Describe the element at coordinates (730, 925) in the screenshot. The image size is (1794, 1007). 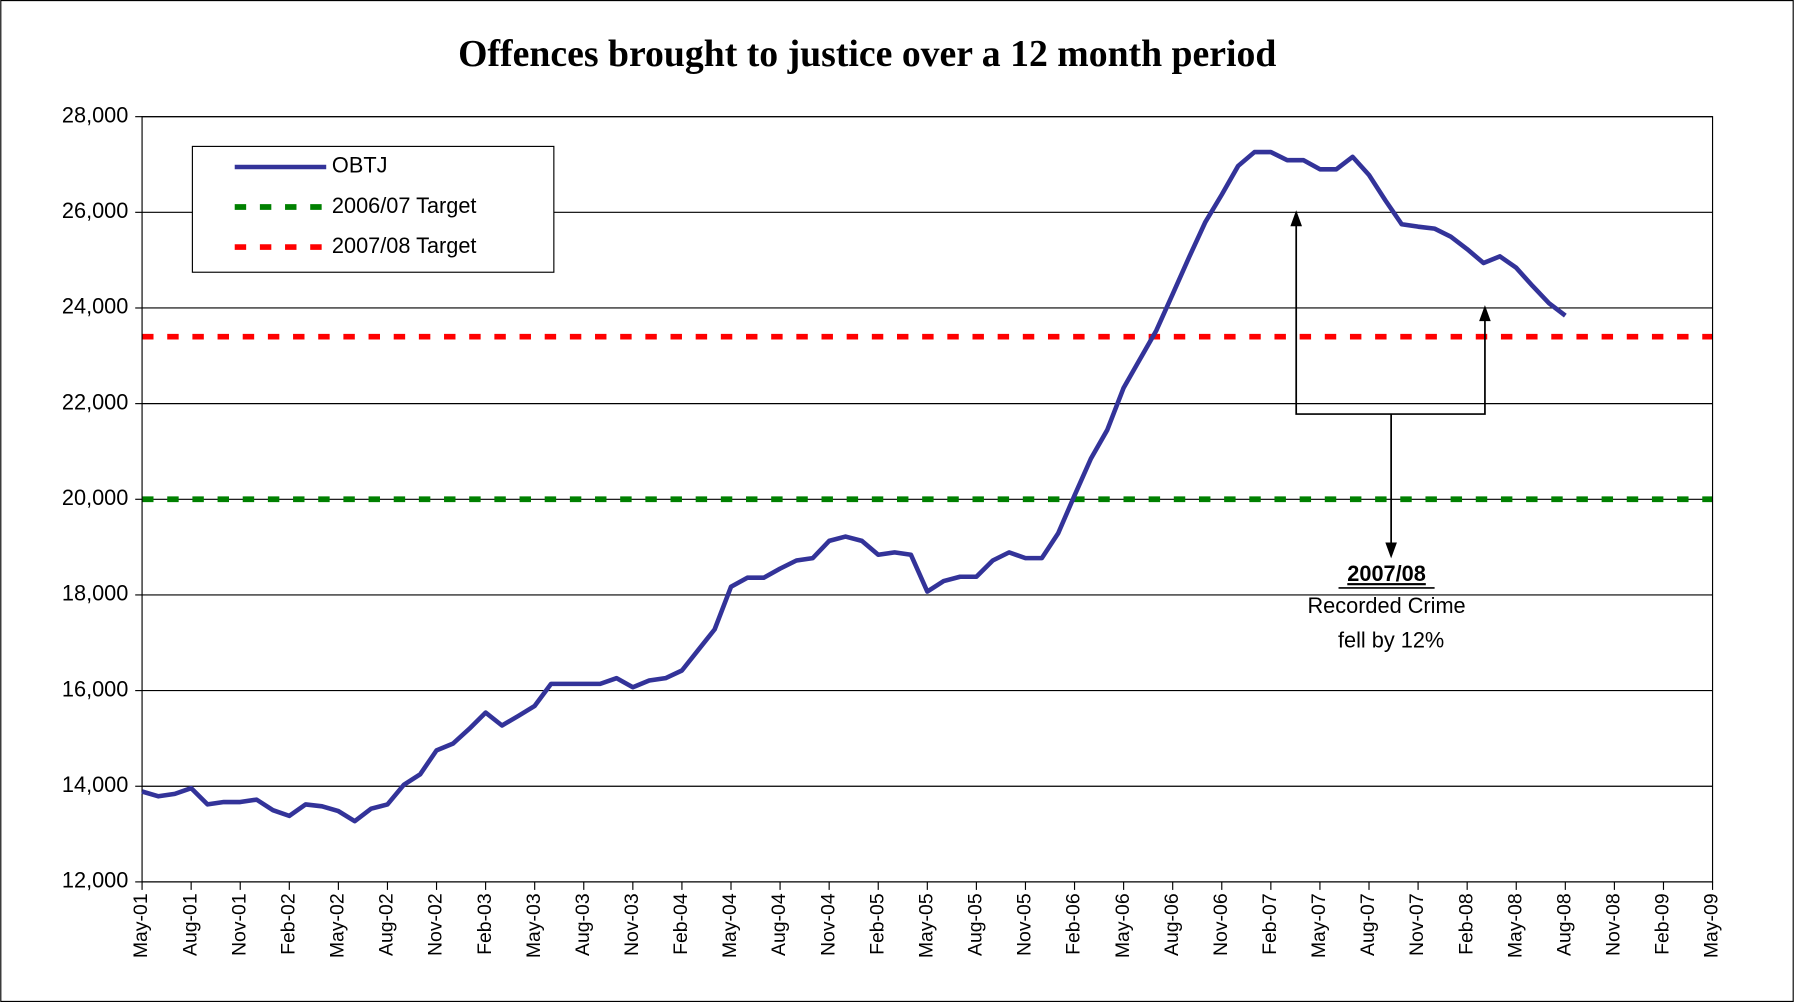
I see `x-tick-label: May-04` at that location.